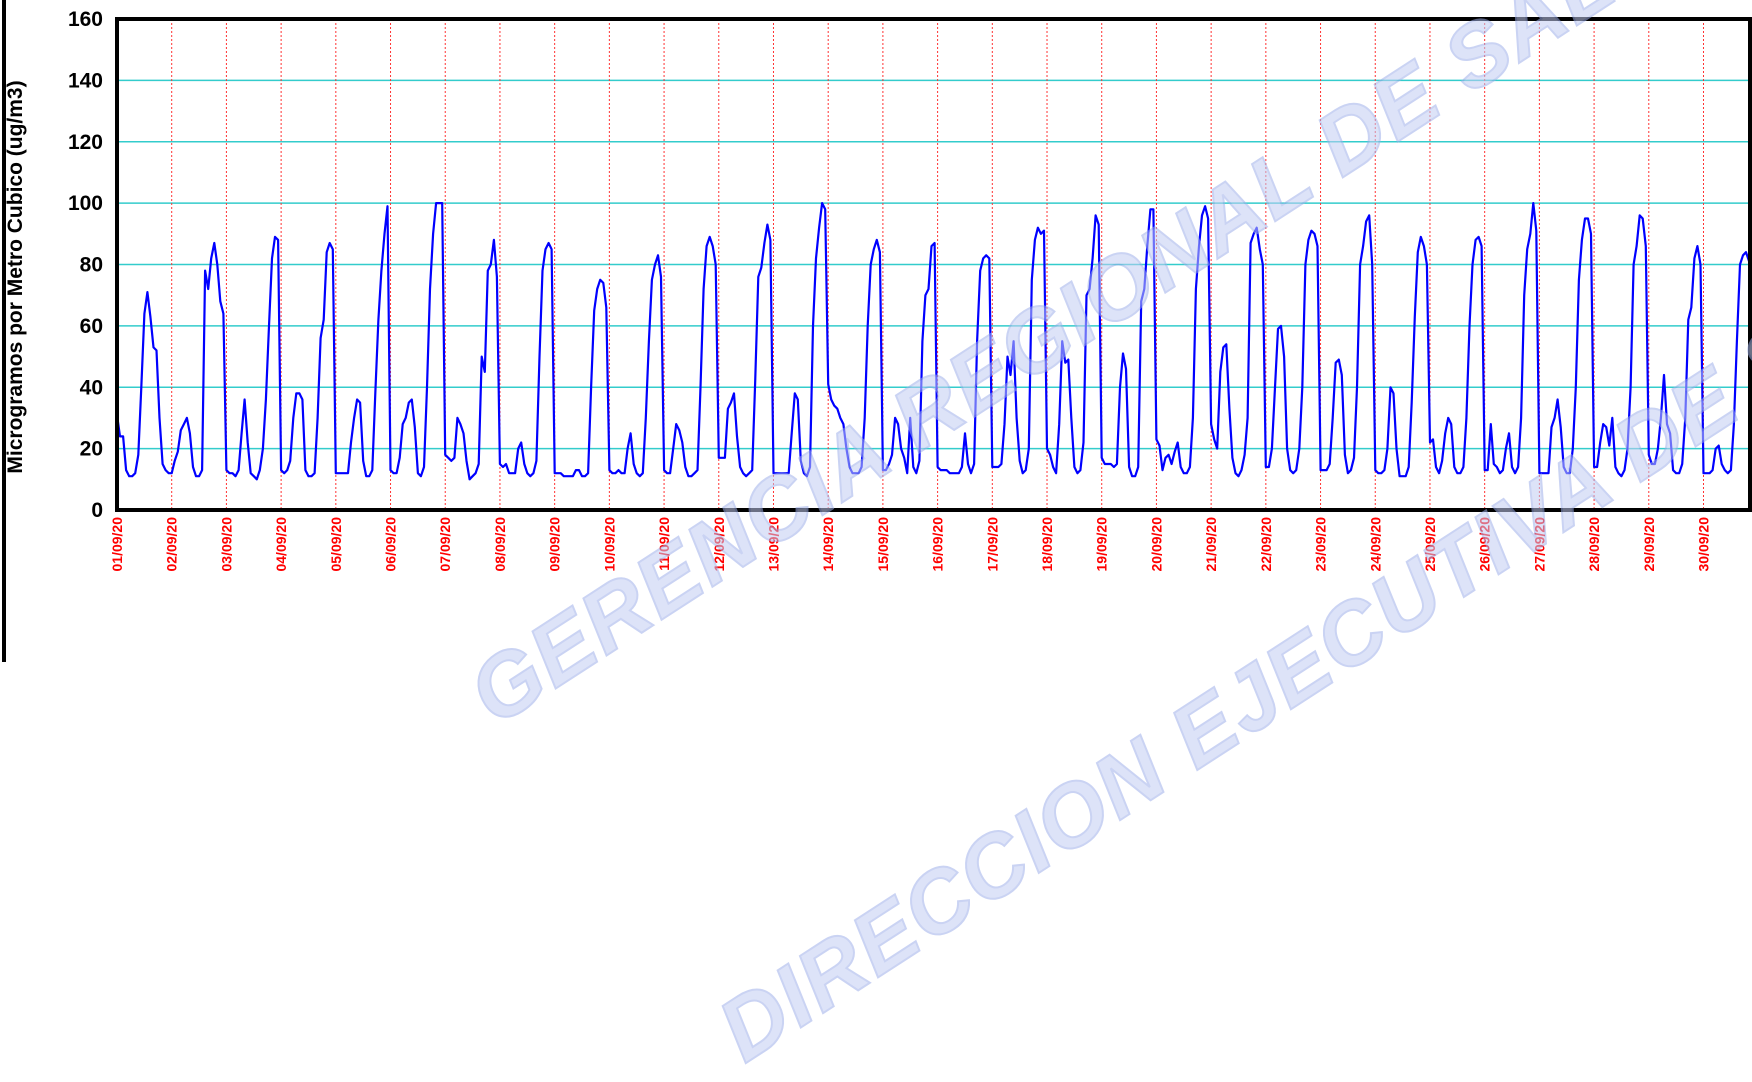 The height and width of the screenshot is (1082, 1752). What do you see at coordinates (226, 544) in the screenshot?
I see `x-tick-label-3: 03/09/20` at bounding box center [226, 544].